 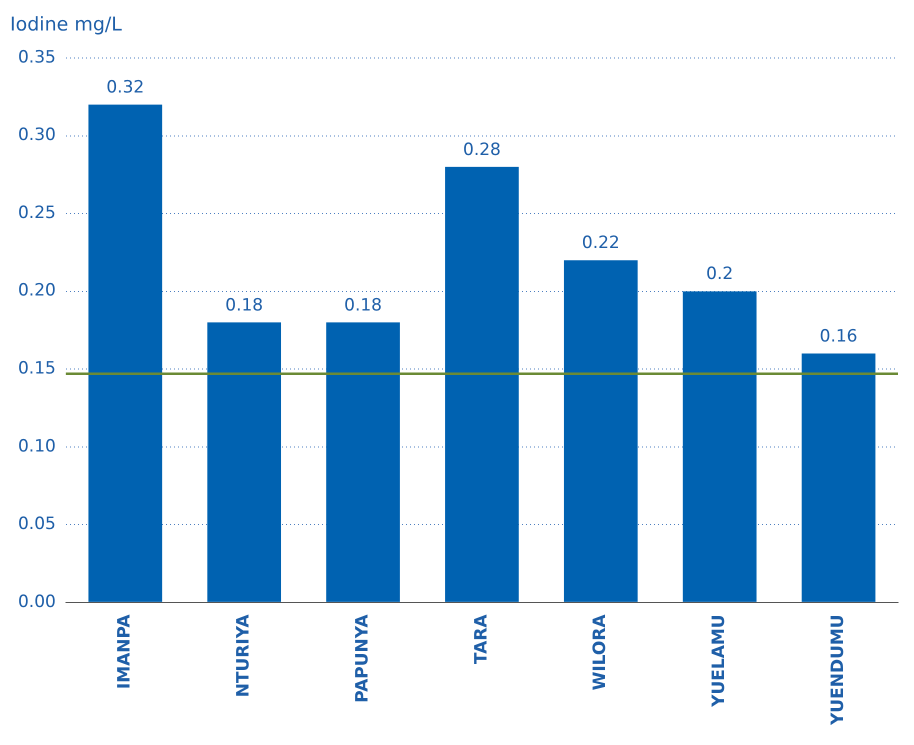 What do you see at coordinates (481, 639) in the screenshot?
I see `x-tick-label: TARA` at bounding box center [481, 639].